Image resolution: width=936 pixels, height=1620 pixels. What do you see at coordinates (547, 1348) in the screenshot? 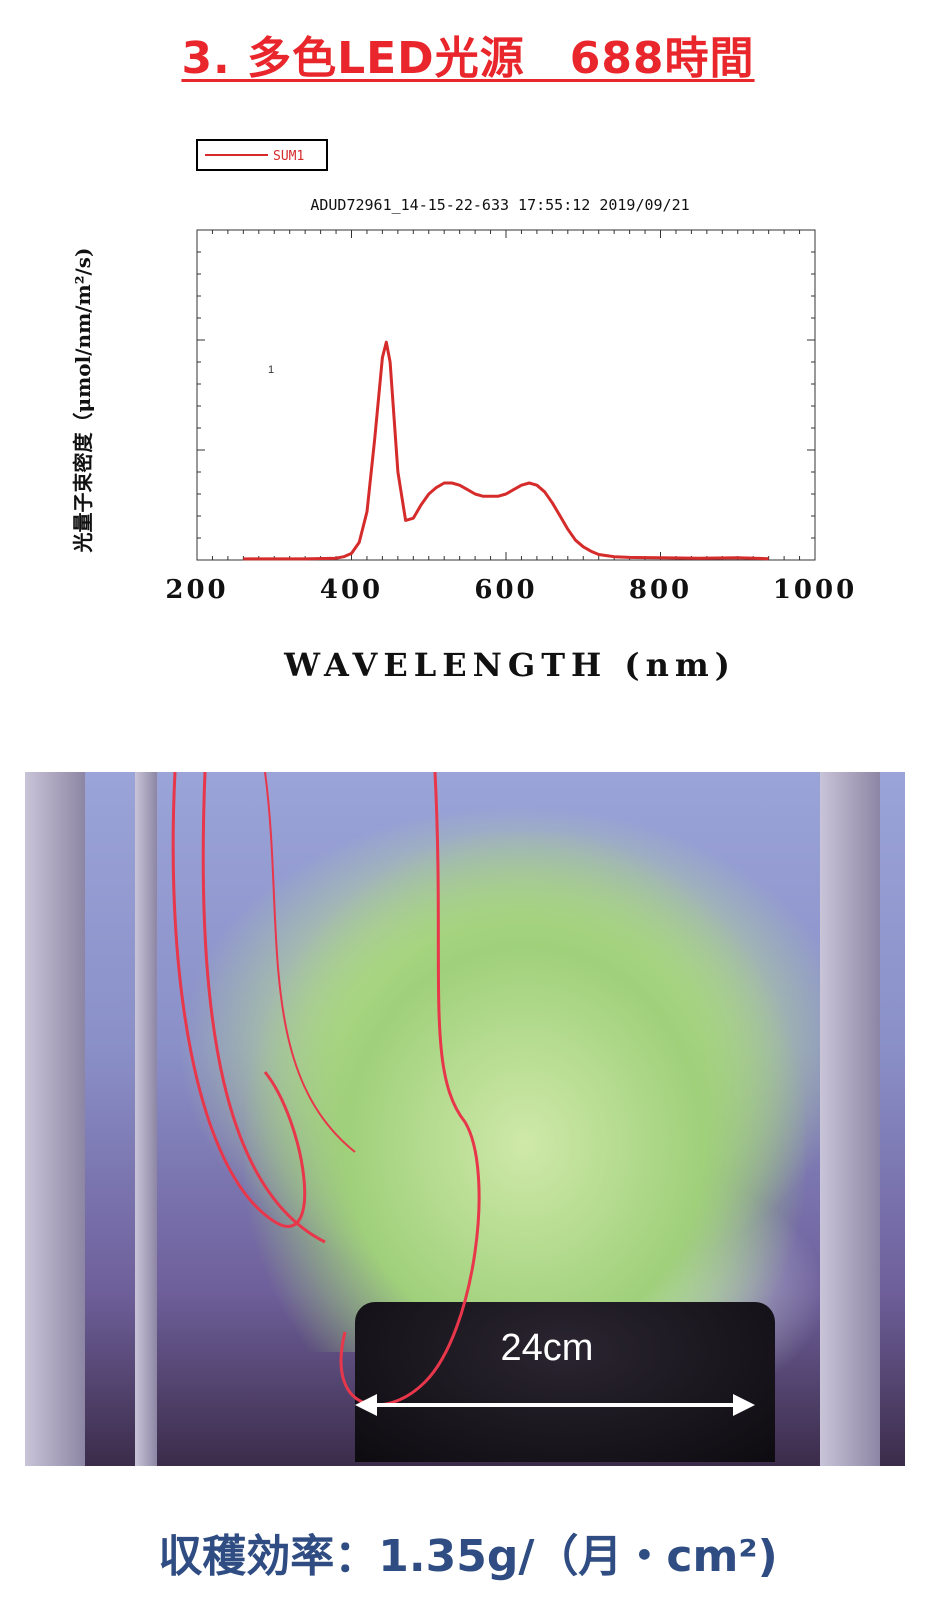
I see `dimension-label: 24cm` at bounding box center [547, 1348].